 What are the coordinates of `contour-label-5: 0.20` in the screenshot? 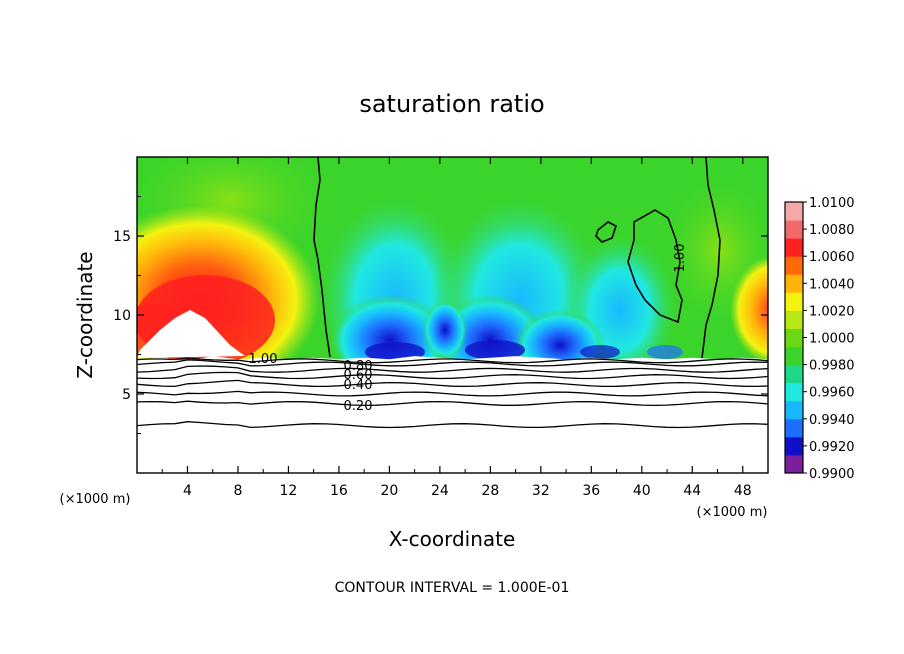 It's located at (358, 406).